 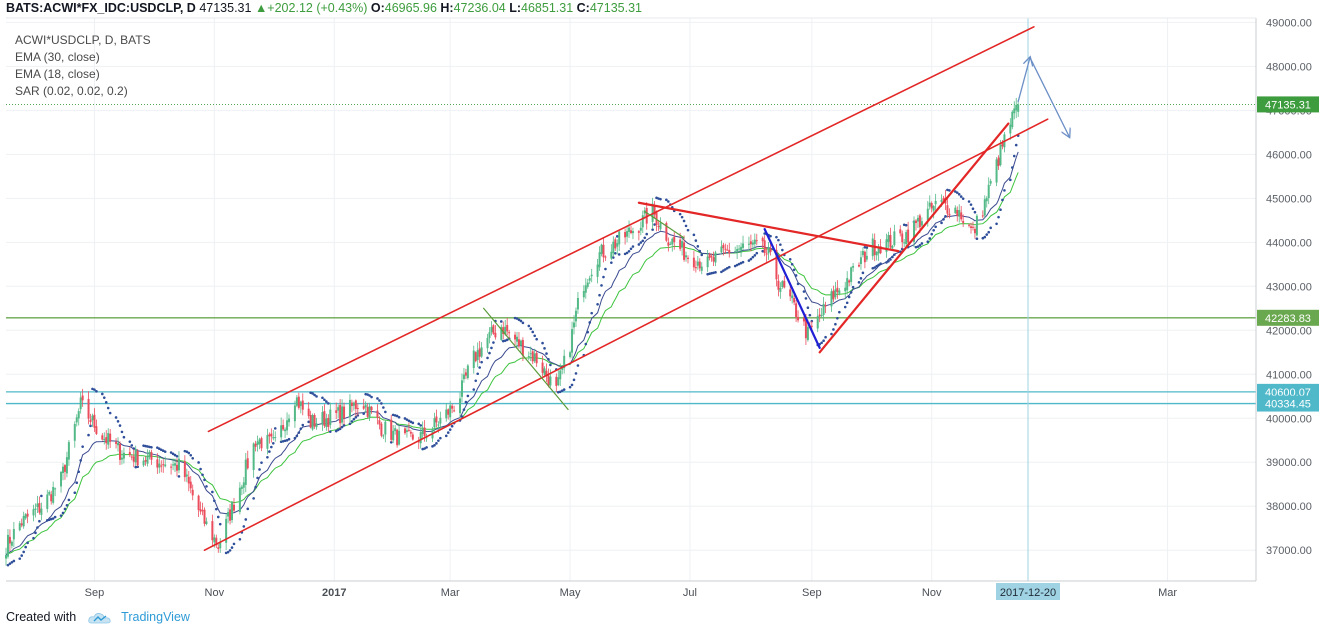 What do you see at coordinates (57, 74) in the screenshot?
I see `legend-ema18: EMA (18, close)` at bounding box center [57, 74].